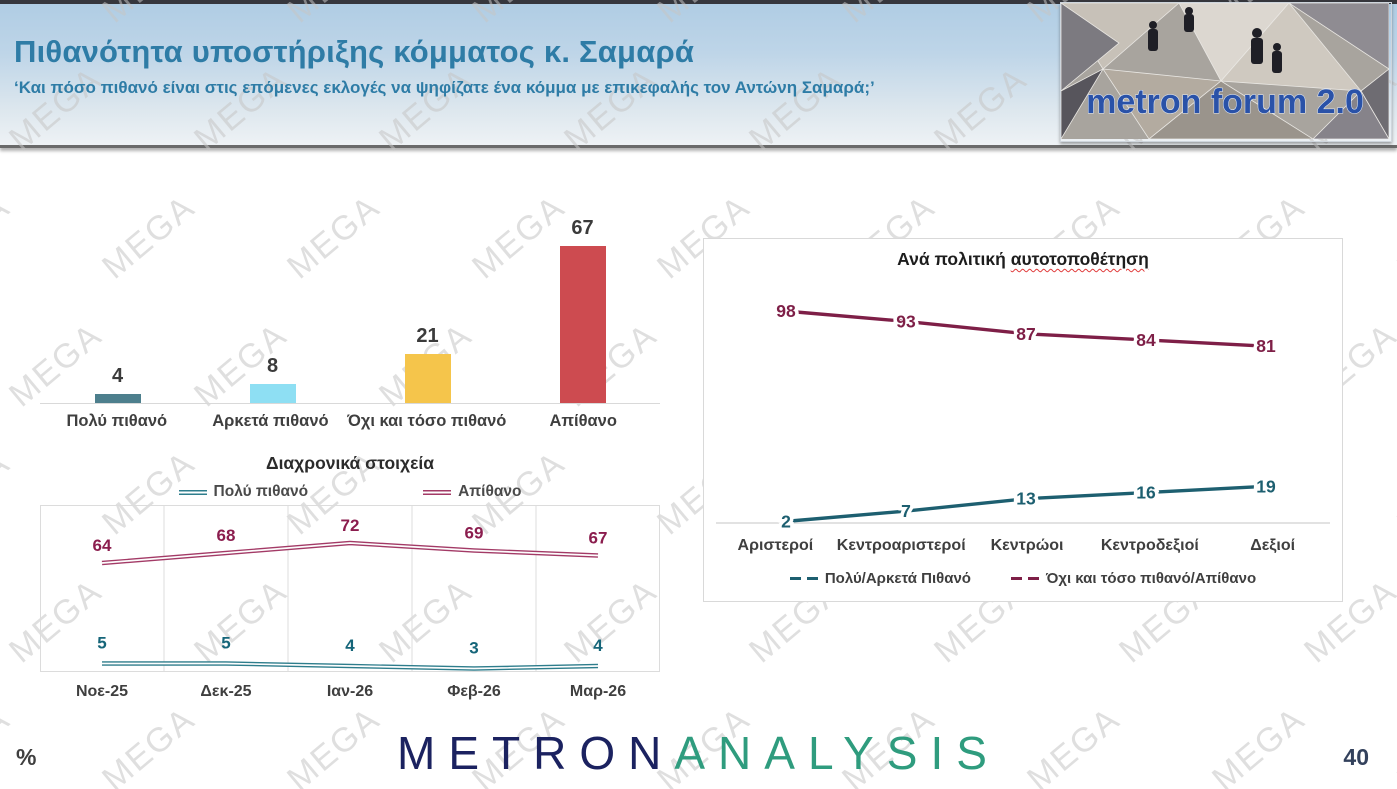  Describe the element at coordinates (901, 545) in the screenshot. I see `x-tick-label: Κεντροαριστεροί` at that location.